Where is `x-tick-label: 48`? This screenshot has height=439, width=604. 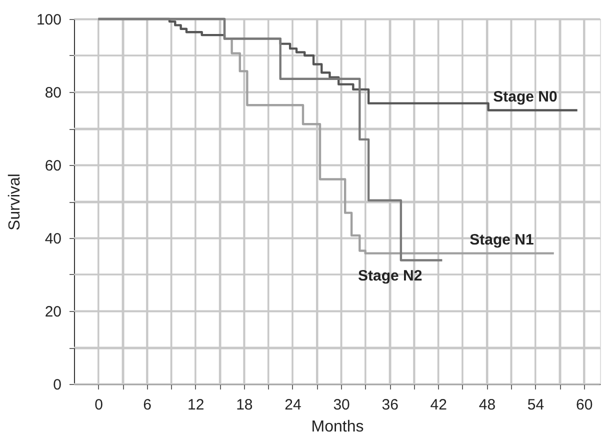 x-tick-label: 48 is located at coordinates (487, 405).